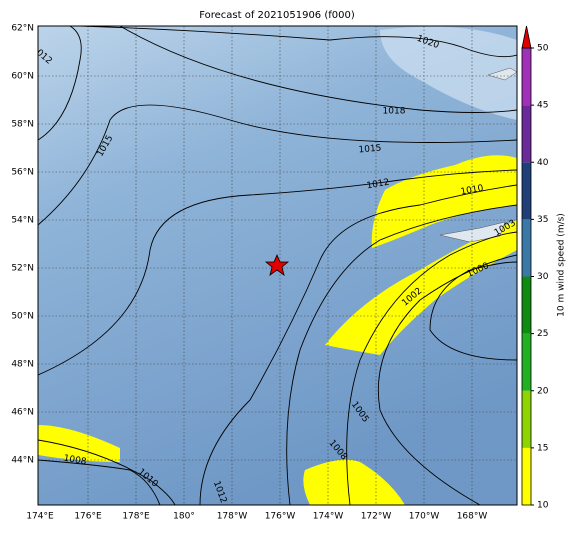 The width and height of the screenshot is (576, 533). I want to click on isobar-label: 1008, so click(75, 461).